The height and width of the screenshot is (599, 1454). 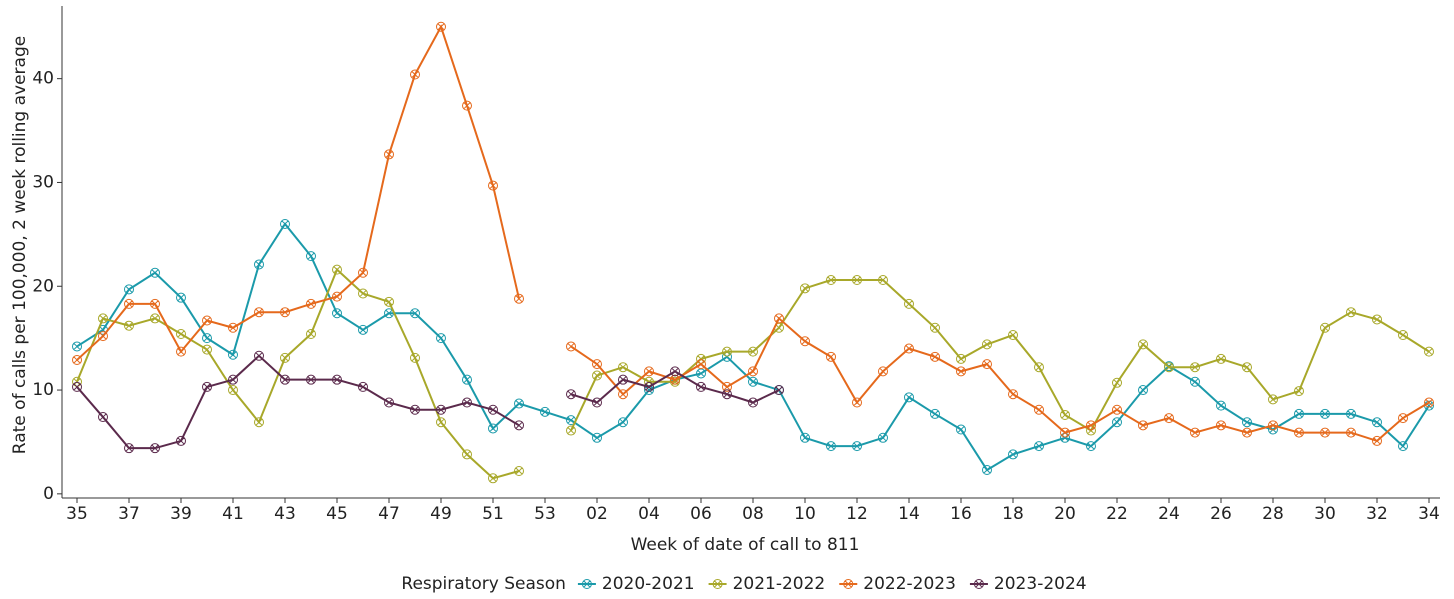 I want to click on x-tick-label: 24, so click(x=1169, y=514).